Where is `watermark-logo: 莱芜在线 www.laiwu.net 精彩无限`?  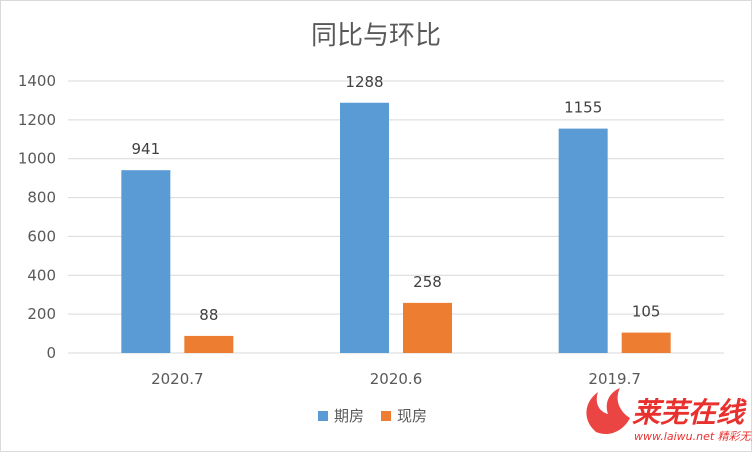 watermark-logo: 莱芜在线 www.laiwu.net 精彩无限 is located at coordinates (669, 415).